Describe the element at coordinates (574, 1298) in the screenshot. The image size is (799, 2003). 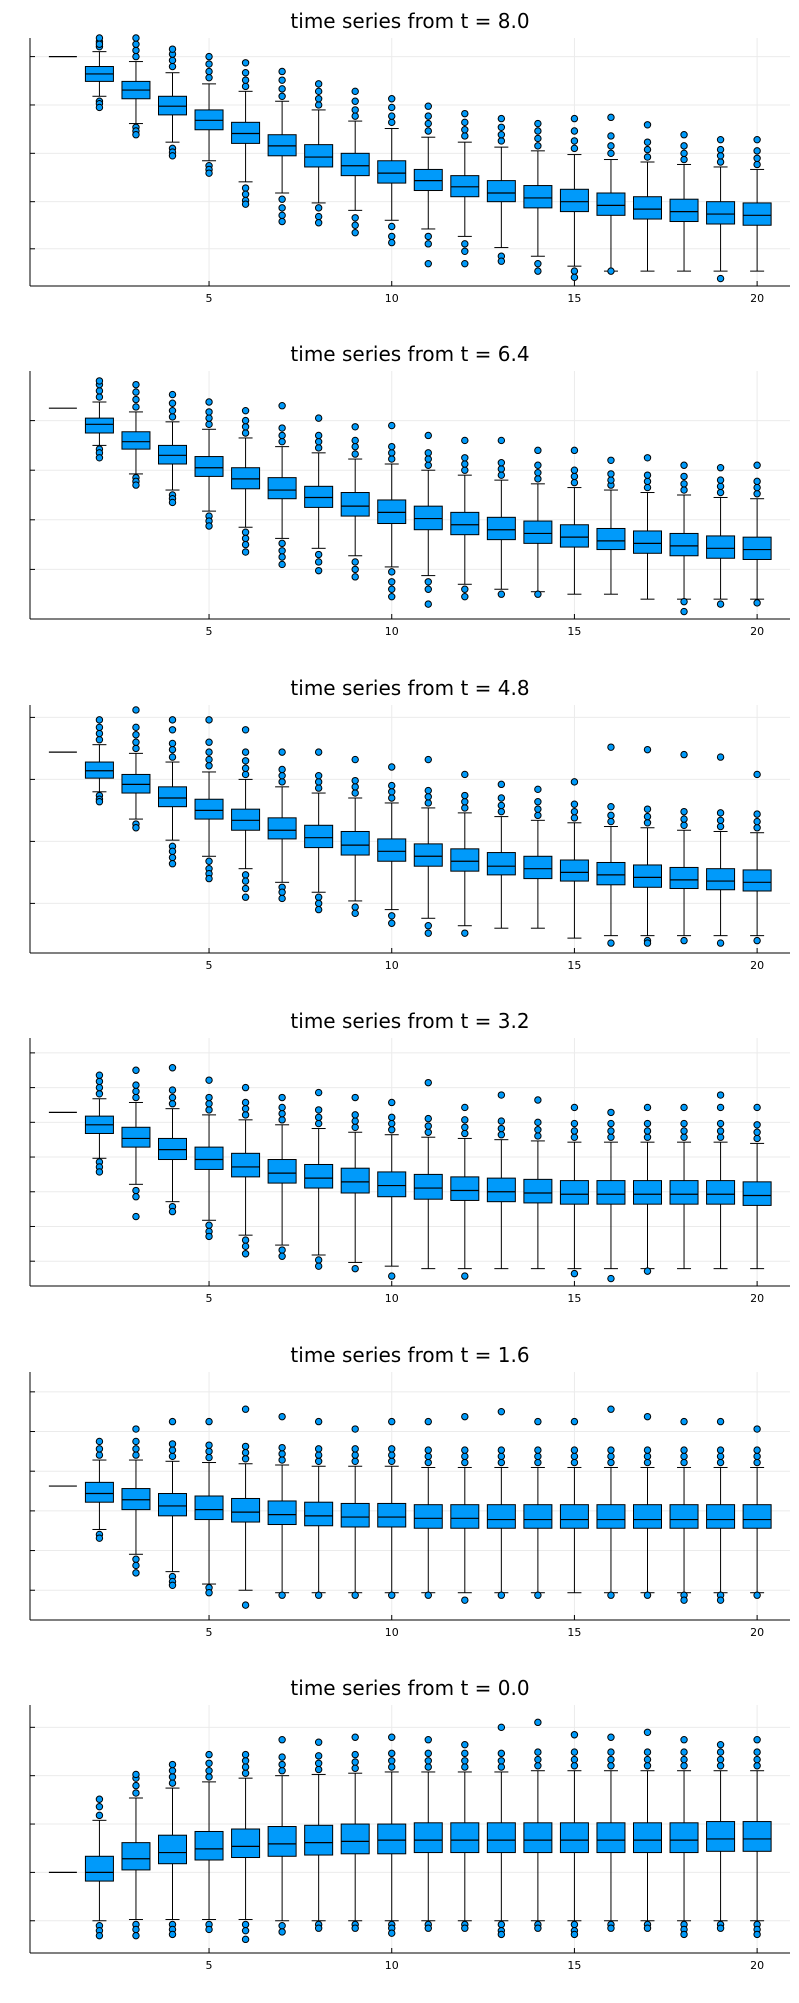
I see `x-tick-label: 15` at that location.